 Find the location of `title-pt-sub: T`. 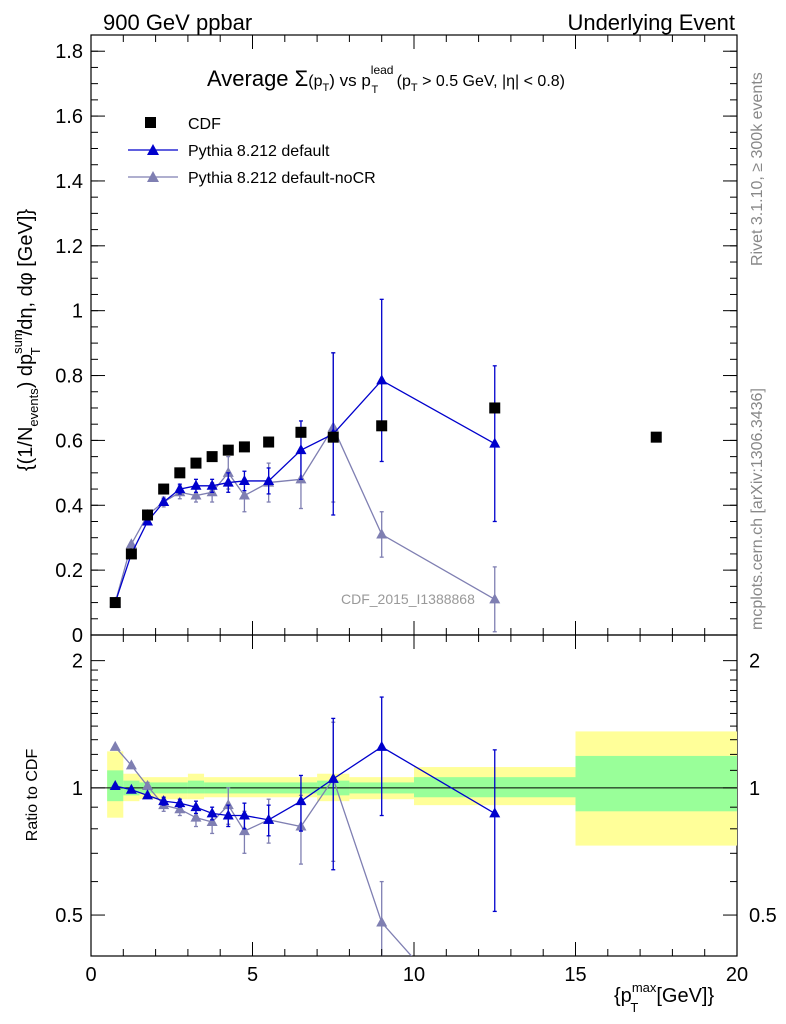

title-pt-sub: T is located at coordinates (326, 88).